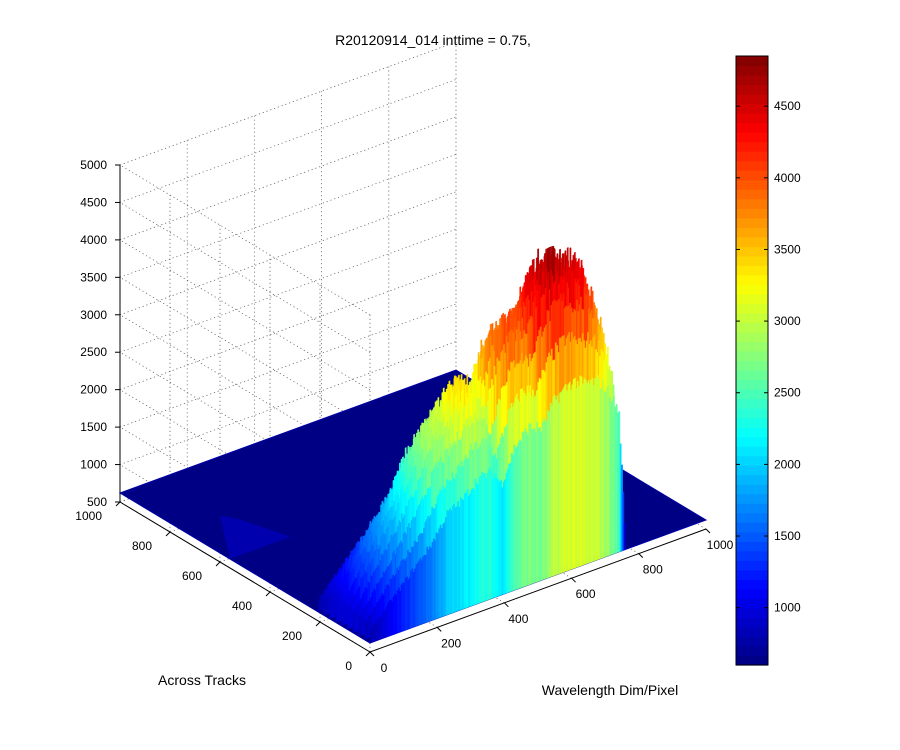 Image resolution: width=900 pixels, height=750 pixels. I want to click on y-tick-label: 600, so click(192, 576).